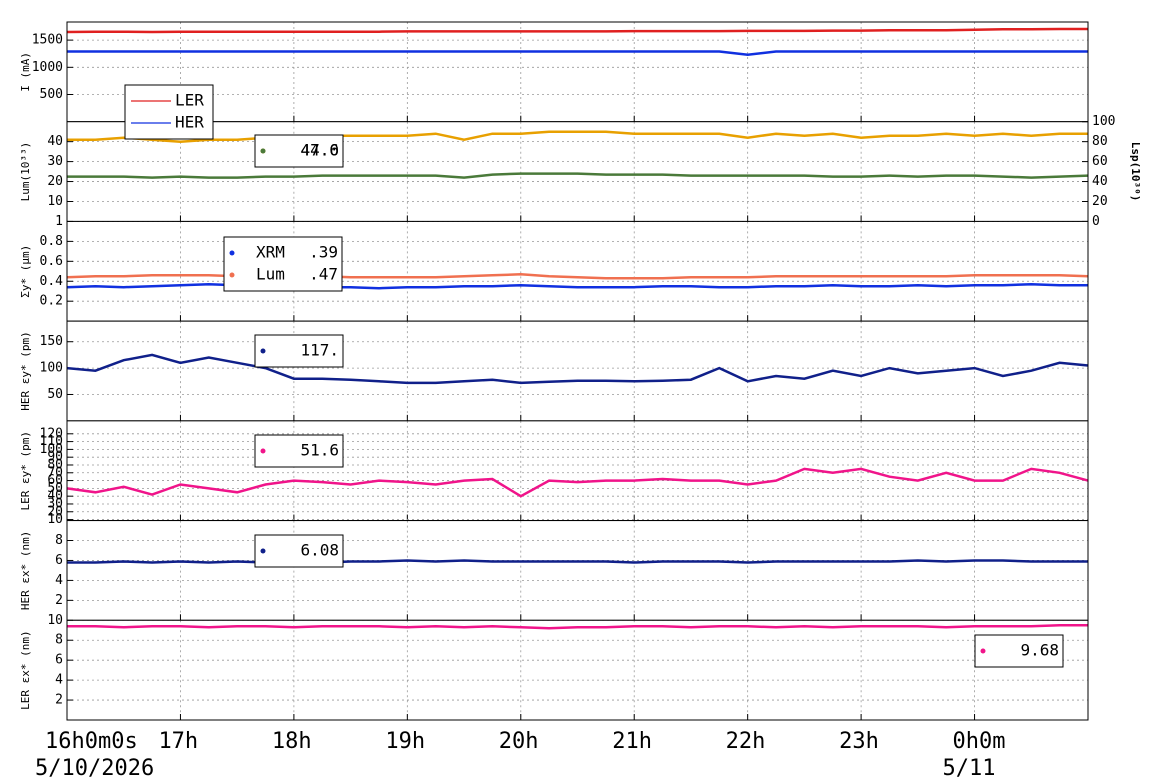  I want to click on y2-tick-label: 40, so click(1100, 181).